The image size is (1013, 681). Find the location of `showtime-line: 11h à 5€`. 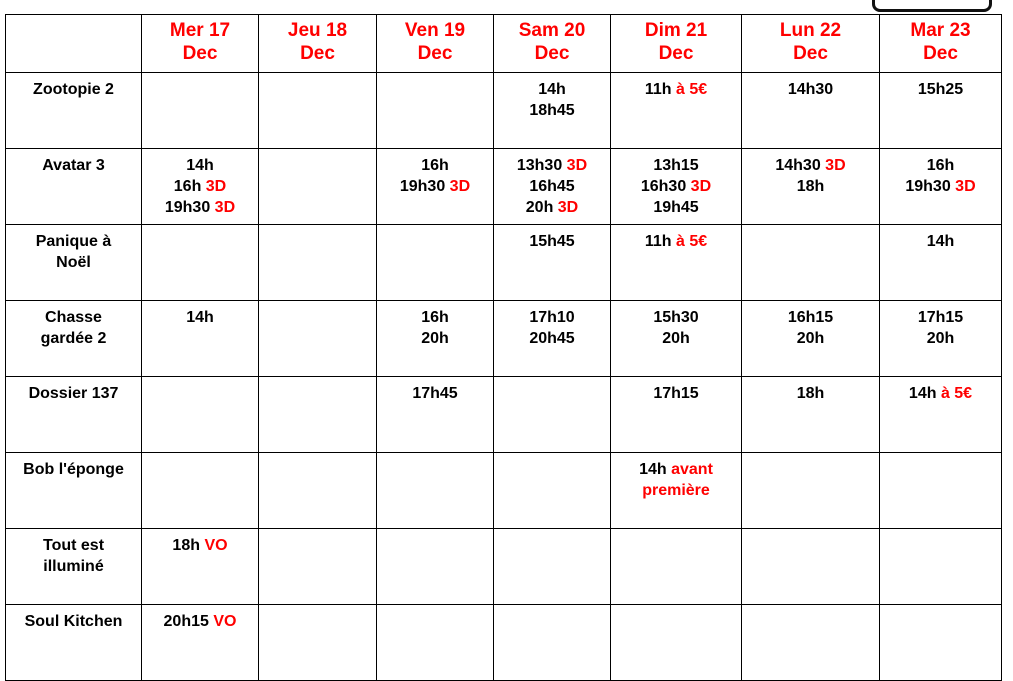

showtime-line: 11h à 5€ is located at coordinates (676, 89).